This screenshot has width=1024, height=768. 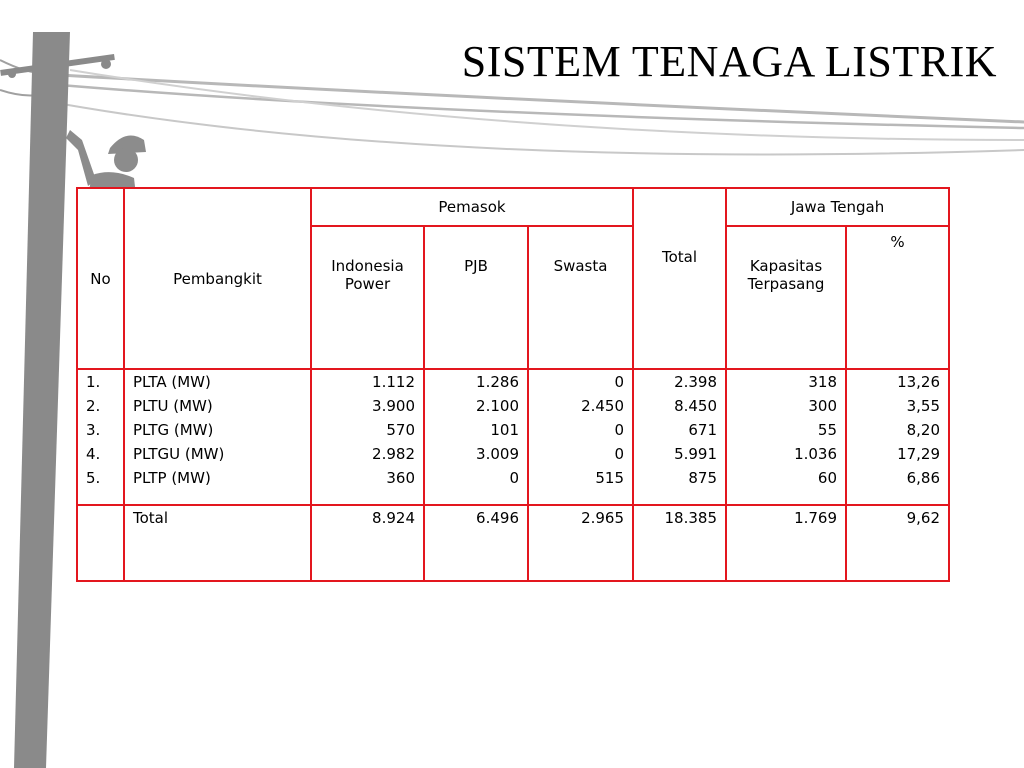 I want to click on header-indonesia-power: Indonesia Power, so click(x=367, y=297).